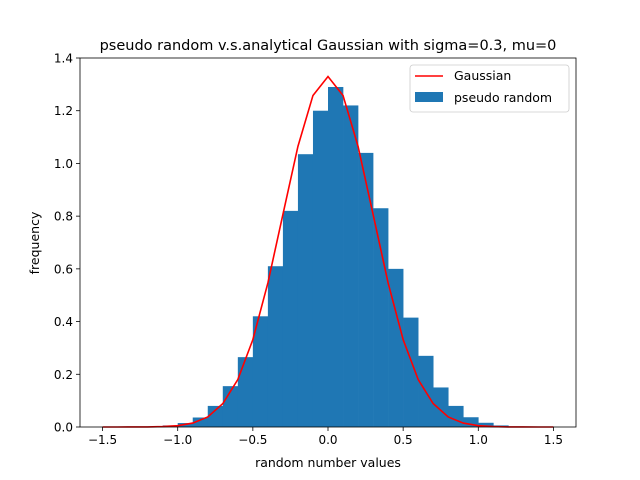 This screenshot has width=640, height=480. What do you see at coordinates (252, 440) in the screenshot?
I see `x-tick-label: −0.5` at bounding box center [252, 440].